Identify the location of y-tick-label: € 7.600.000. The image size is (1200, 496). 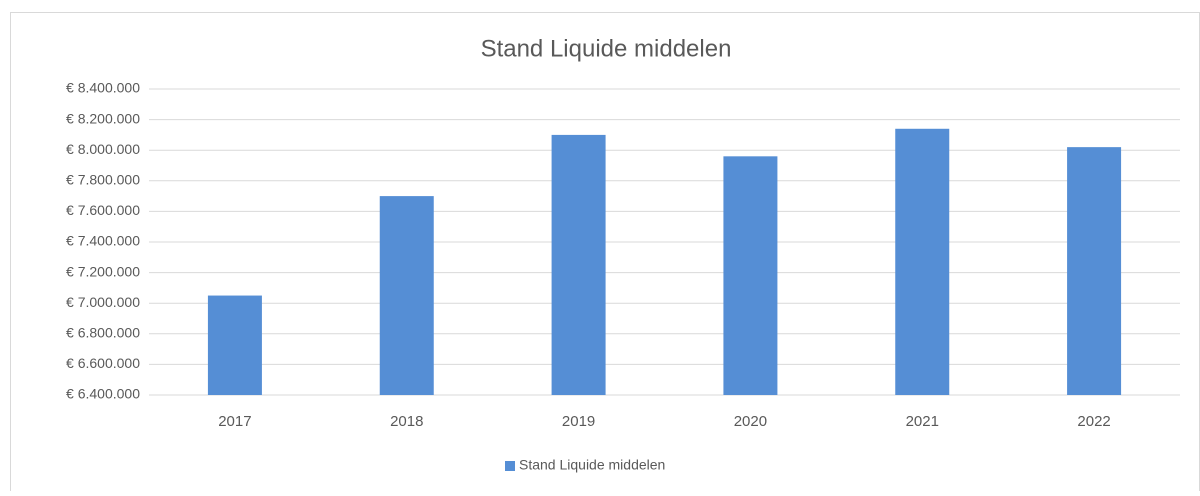
(103, 210).